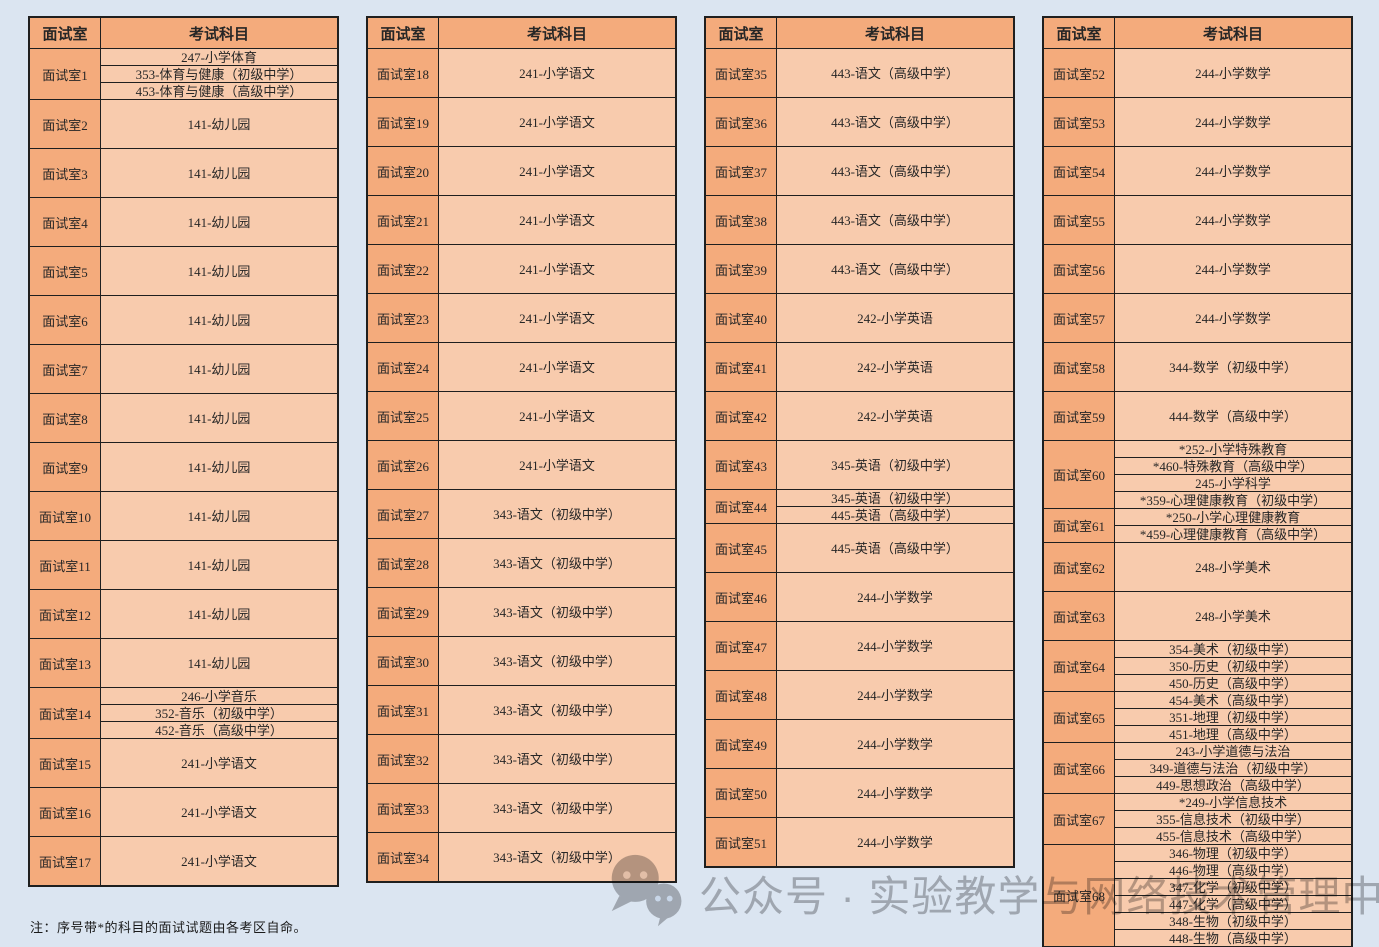 The image size is (1379, 947). I want to click on room-cell: 面试室39, so click(741, 269).